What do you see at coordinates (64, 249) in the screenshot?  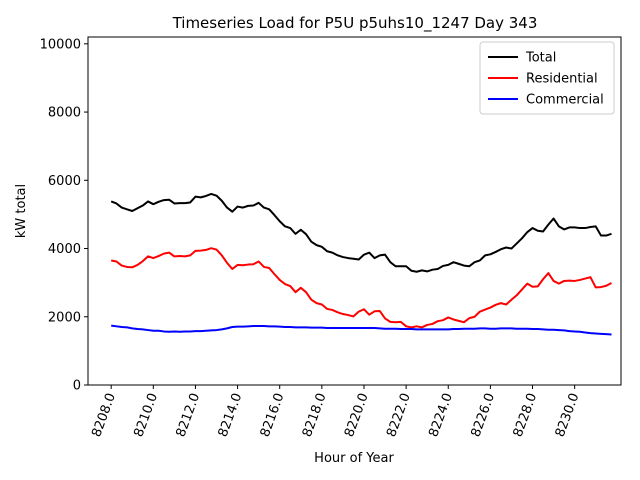 I see `y-tick-label: 4000` at bounding box center [64, 249].